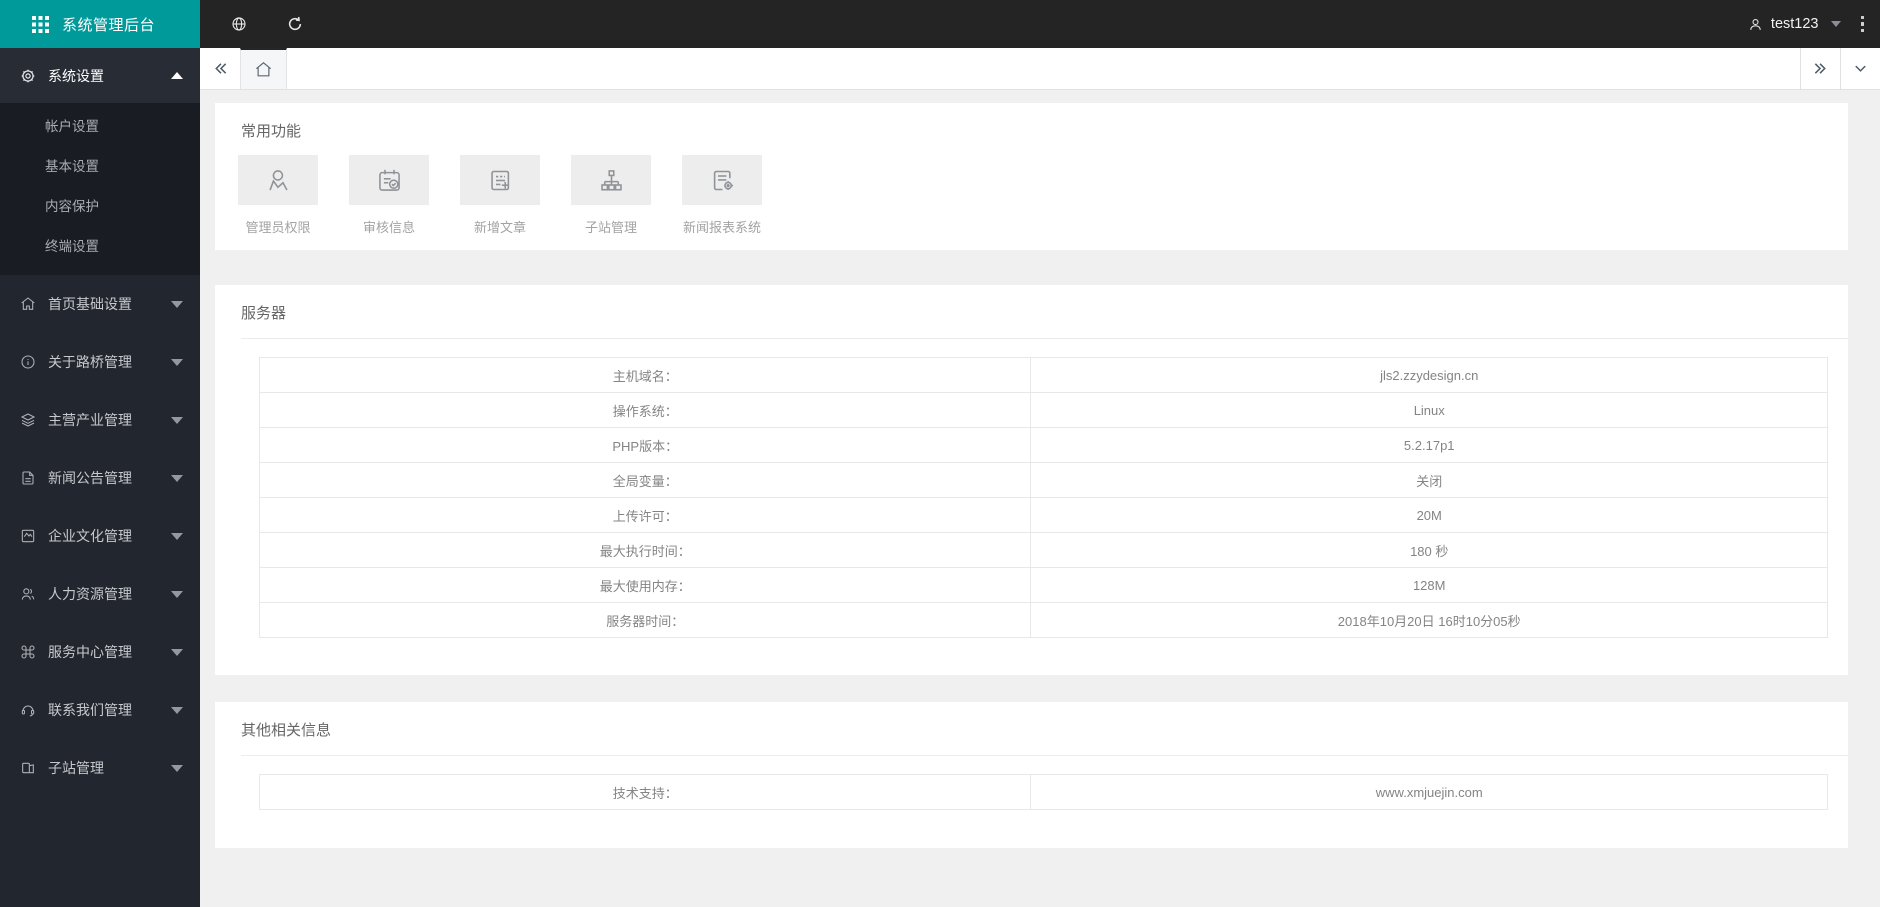 The width and height of the screenshot is (1880, 907). I want to click on table-row: 技术支持： www.xmjuejin.com, so click(1043, 792).